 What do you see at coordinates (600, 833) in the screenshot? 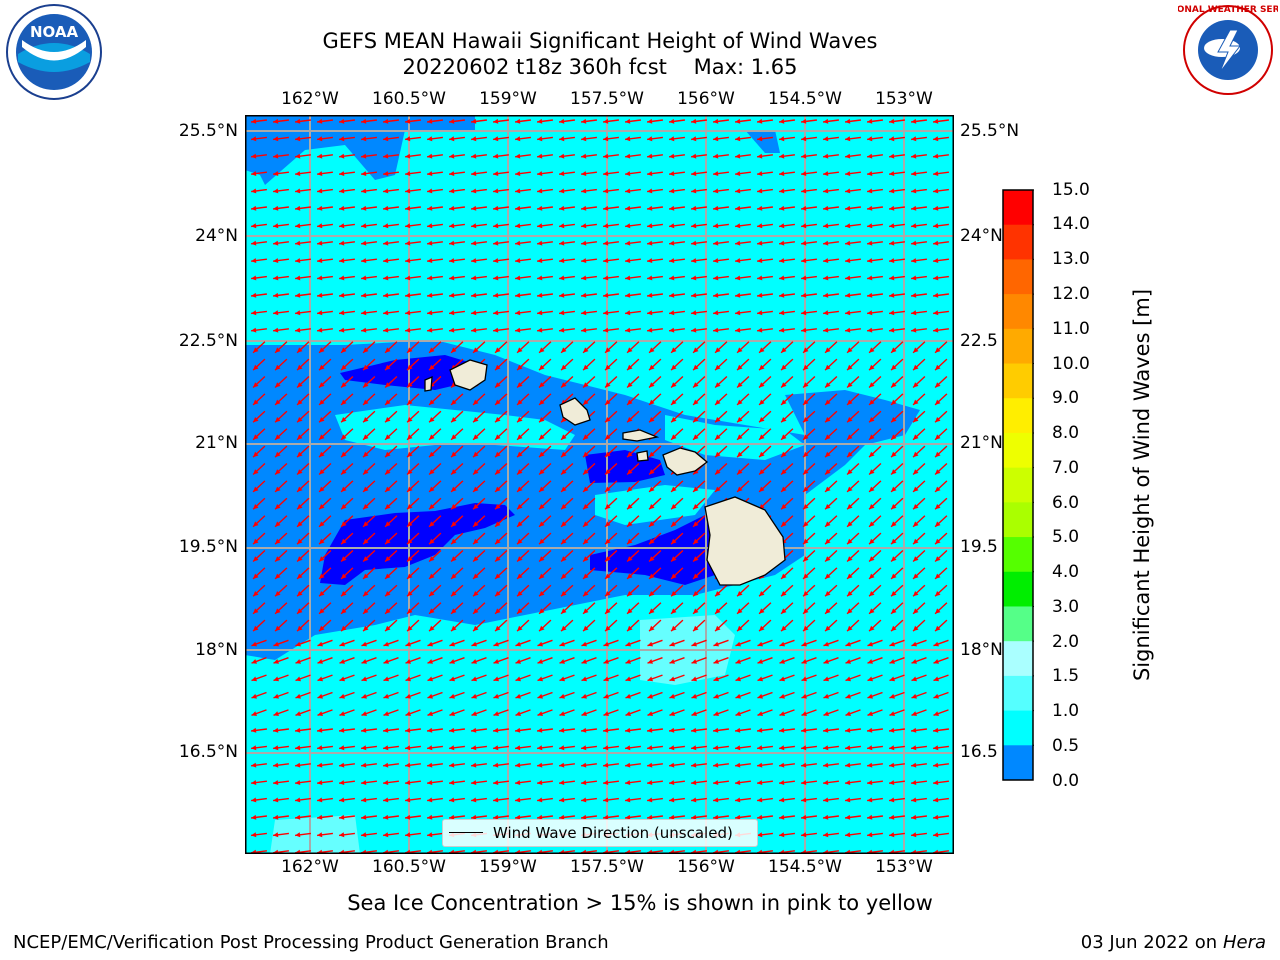
I see `map-legend: Wind Wave Direction (unscaled)` at bounding box center [600, 833].